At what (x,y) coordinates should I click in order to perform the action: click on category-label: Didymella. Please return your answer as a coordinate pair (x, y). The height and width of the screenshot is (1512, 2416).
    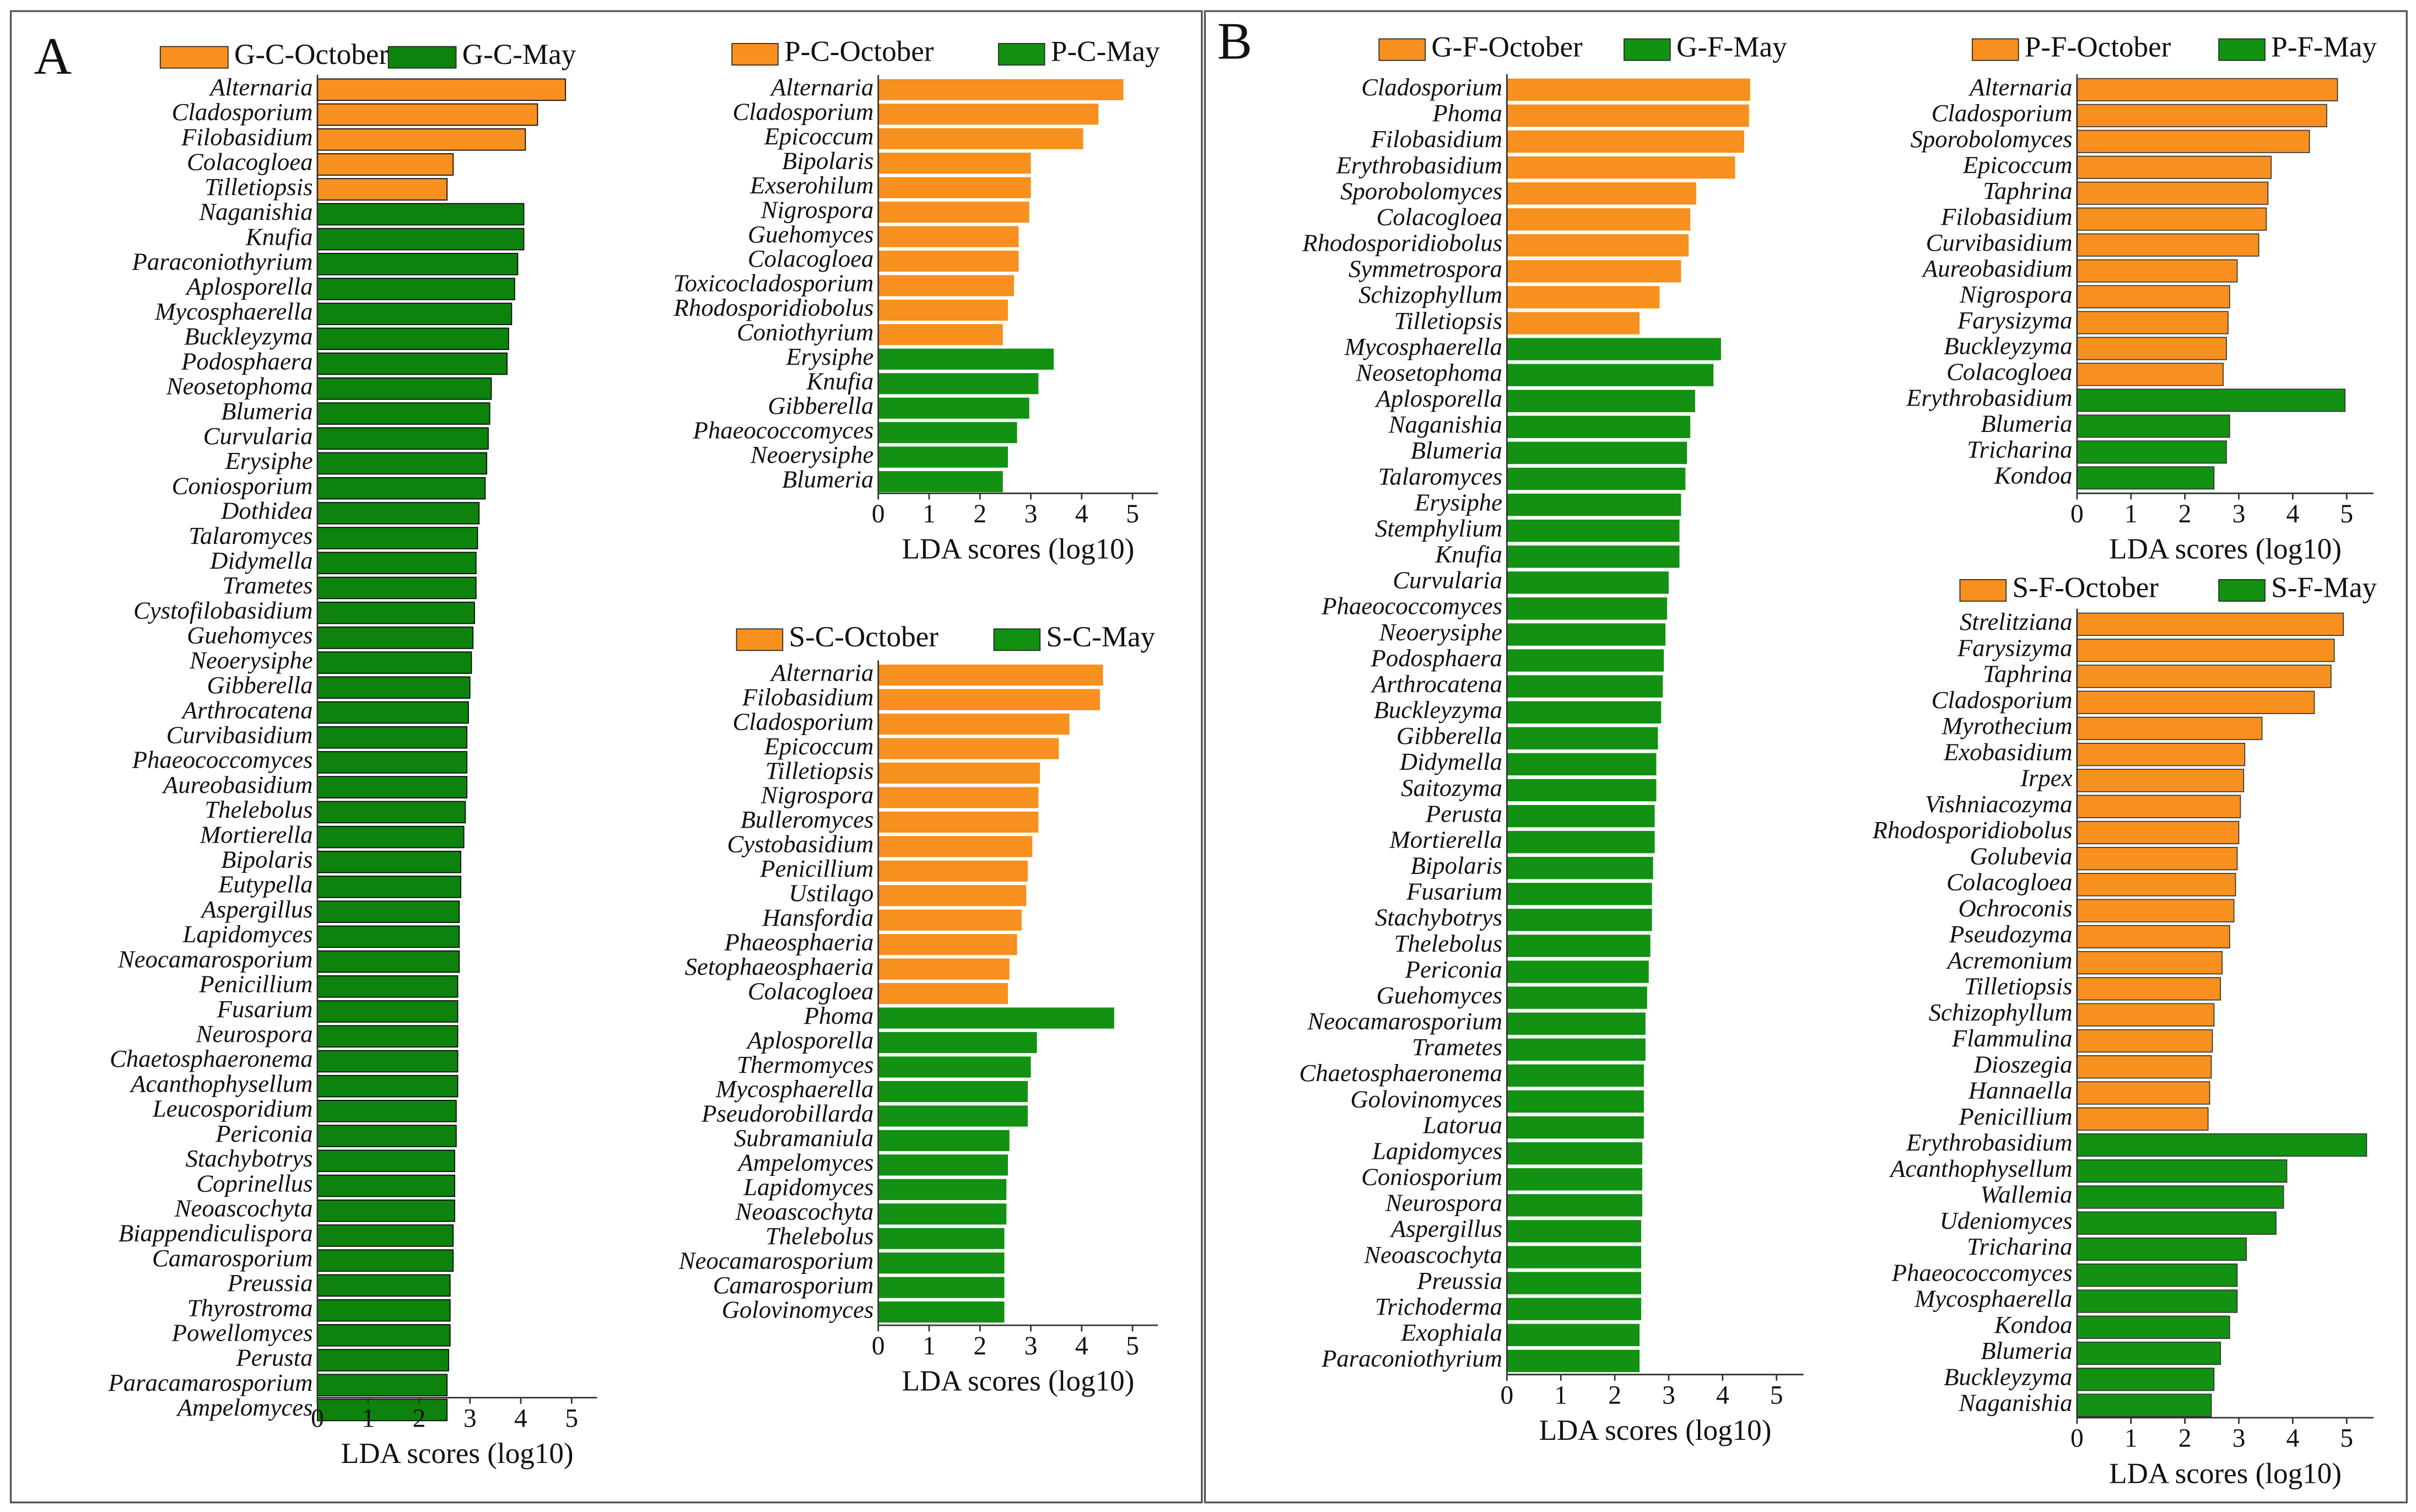
    Looking at the image, I should click on (1451, 761).